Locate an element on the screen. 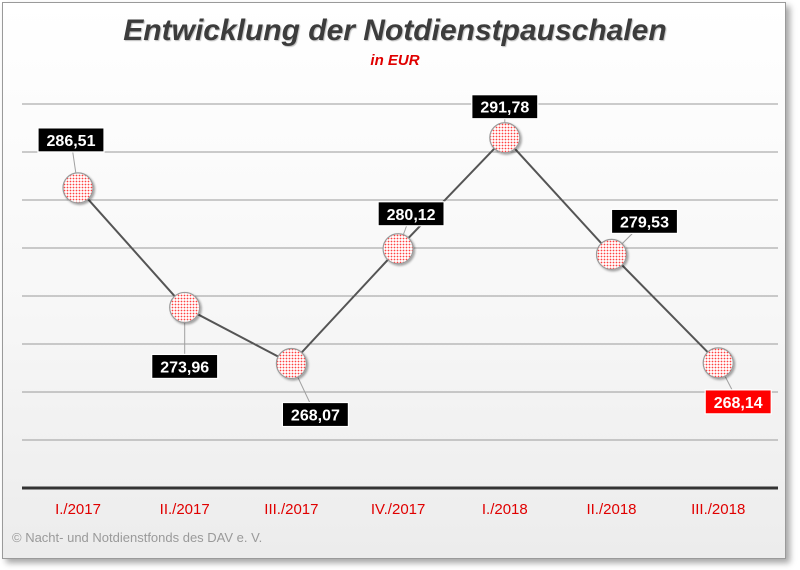  data-label: 279,53 is located at coordinates (644, 222).